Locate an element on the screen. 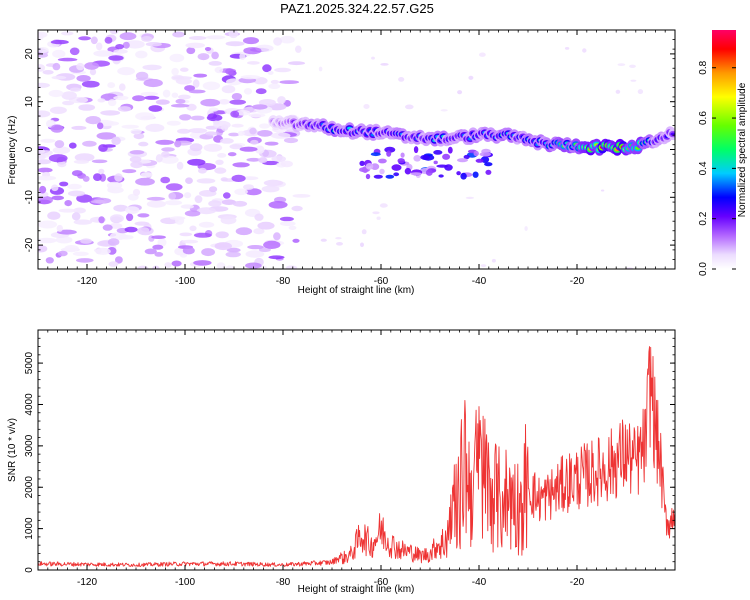 The image size is (750, 600). x-tick-label: -120 is located at coordinates (87, 281).